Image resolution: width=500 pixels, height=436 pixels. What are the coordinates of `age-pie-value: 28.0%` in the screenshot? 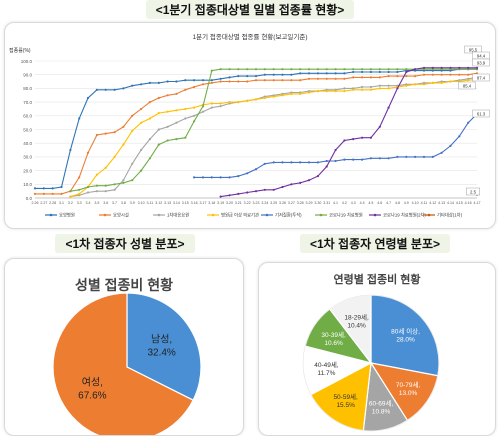 It's located at (405, 339).